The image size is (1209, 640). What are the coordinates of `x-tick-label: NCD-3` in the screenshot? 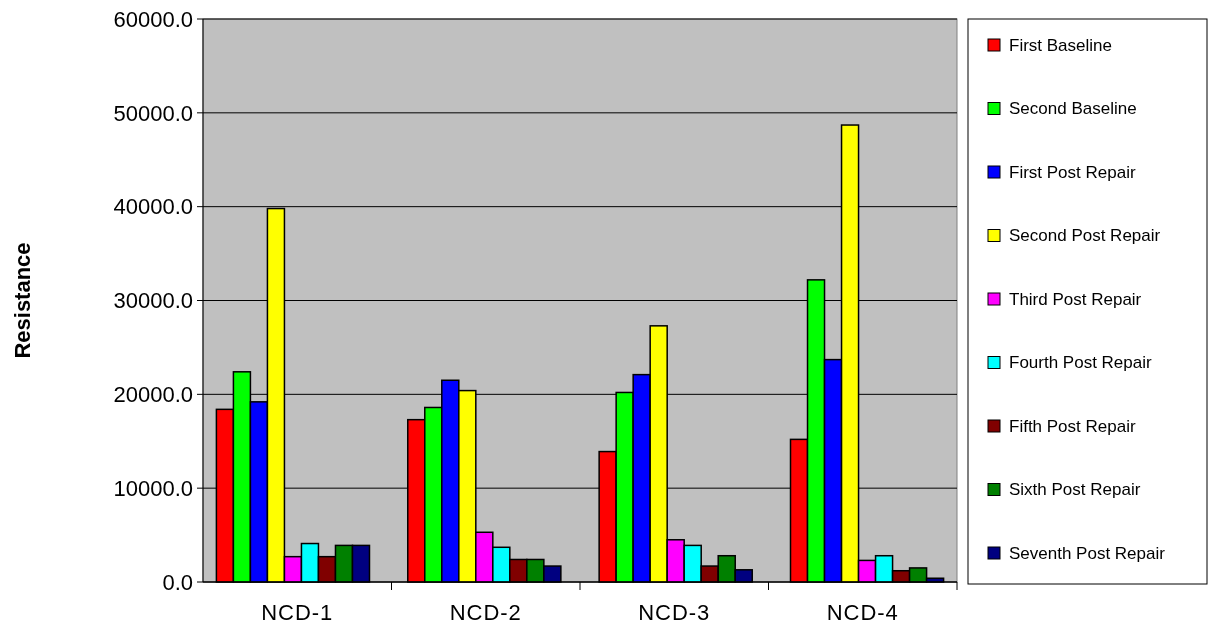 It's located at (674, 612).